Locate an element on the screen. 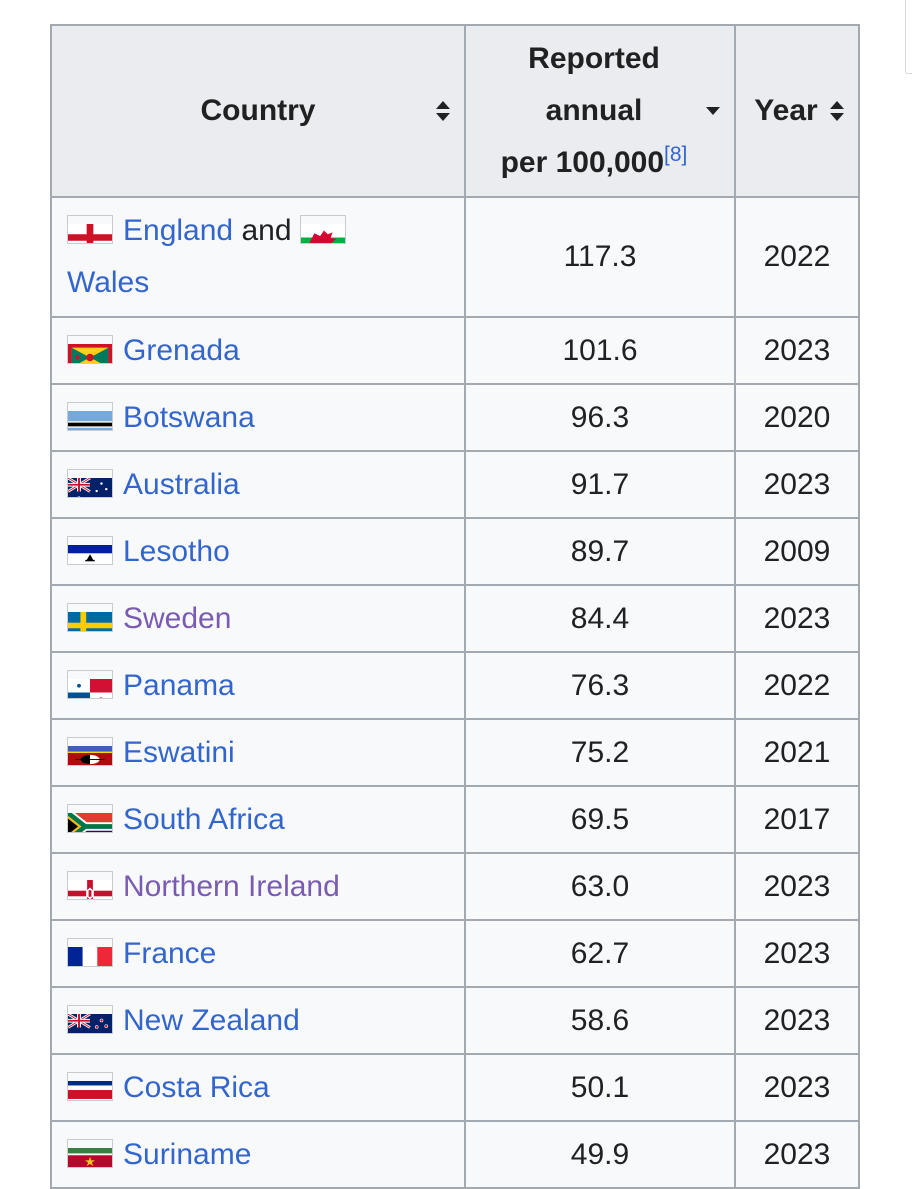  sweden-flag-icon is located at coordinates (90, 617).